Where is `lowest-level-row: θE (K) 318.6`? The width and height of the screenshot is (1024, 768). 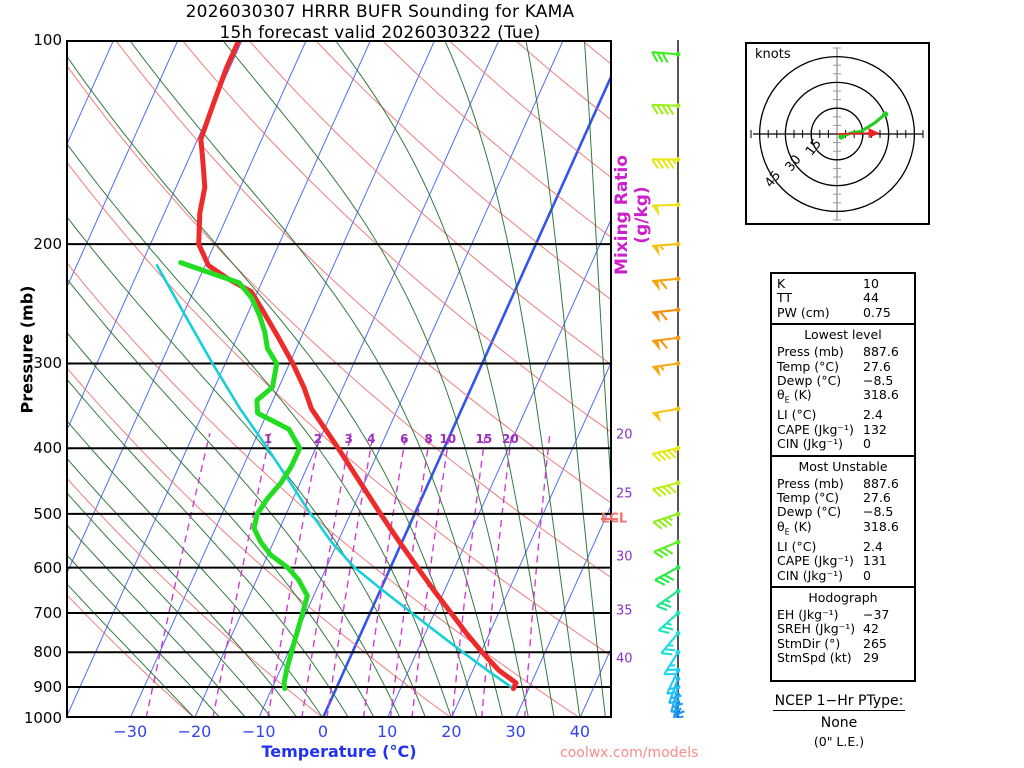 lowest-level-row: θE (K) 318.6 is located at coordinates (843, 398).